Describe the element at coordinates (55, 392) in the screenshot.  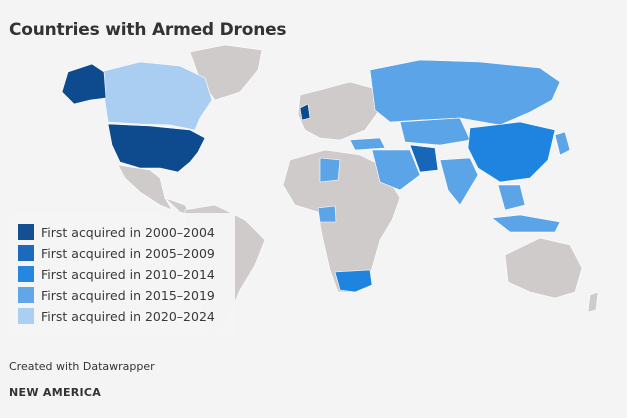
I see `brand-logo-text: NEW AMERICA` at that location.